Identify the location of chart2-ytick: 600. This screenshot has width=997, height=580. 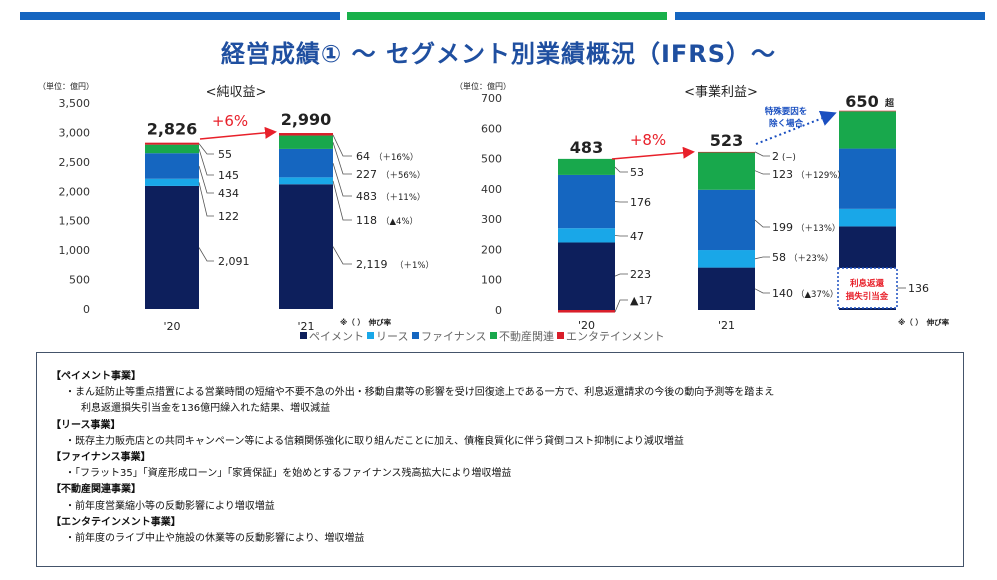
(491, 128).